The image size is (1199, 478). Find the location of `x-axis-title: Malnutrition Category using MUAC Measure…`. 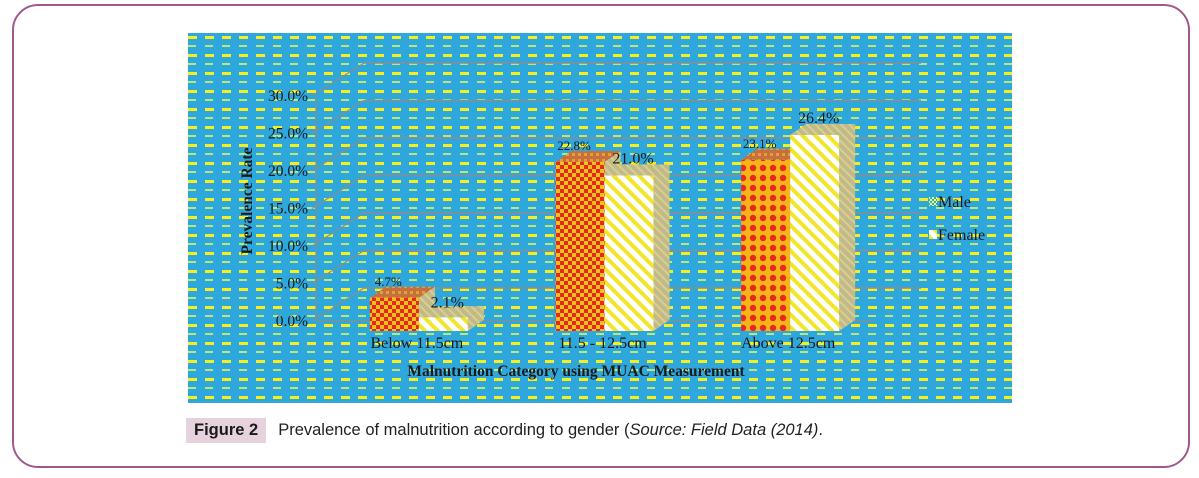

x-axis-title: Malnutrition Category using MUAC Measure… is located at coordinates (576, 371).